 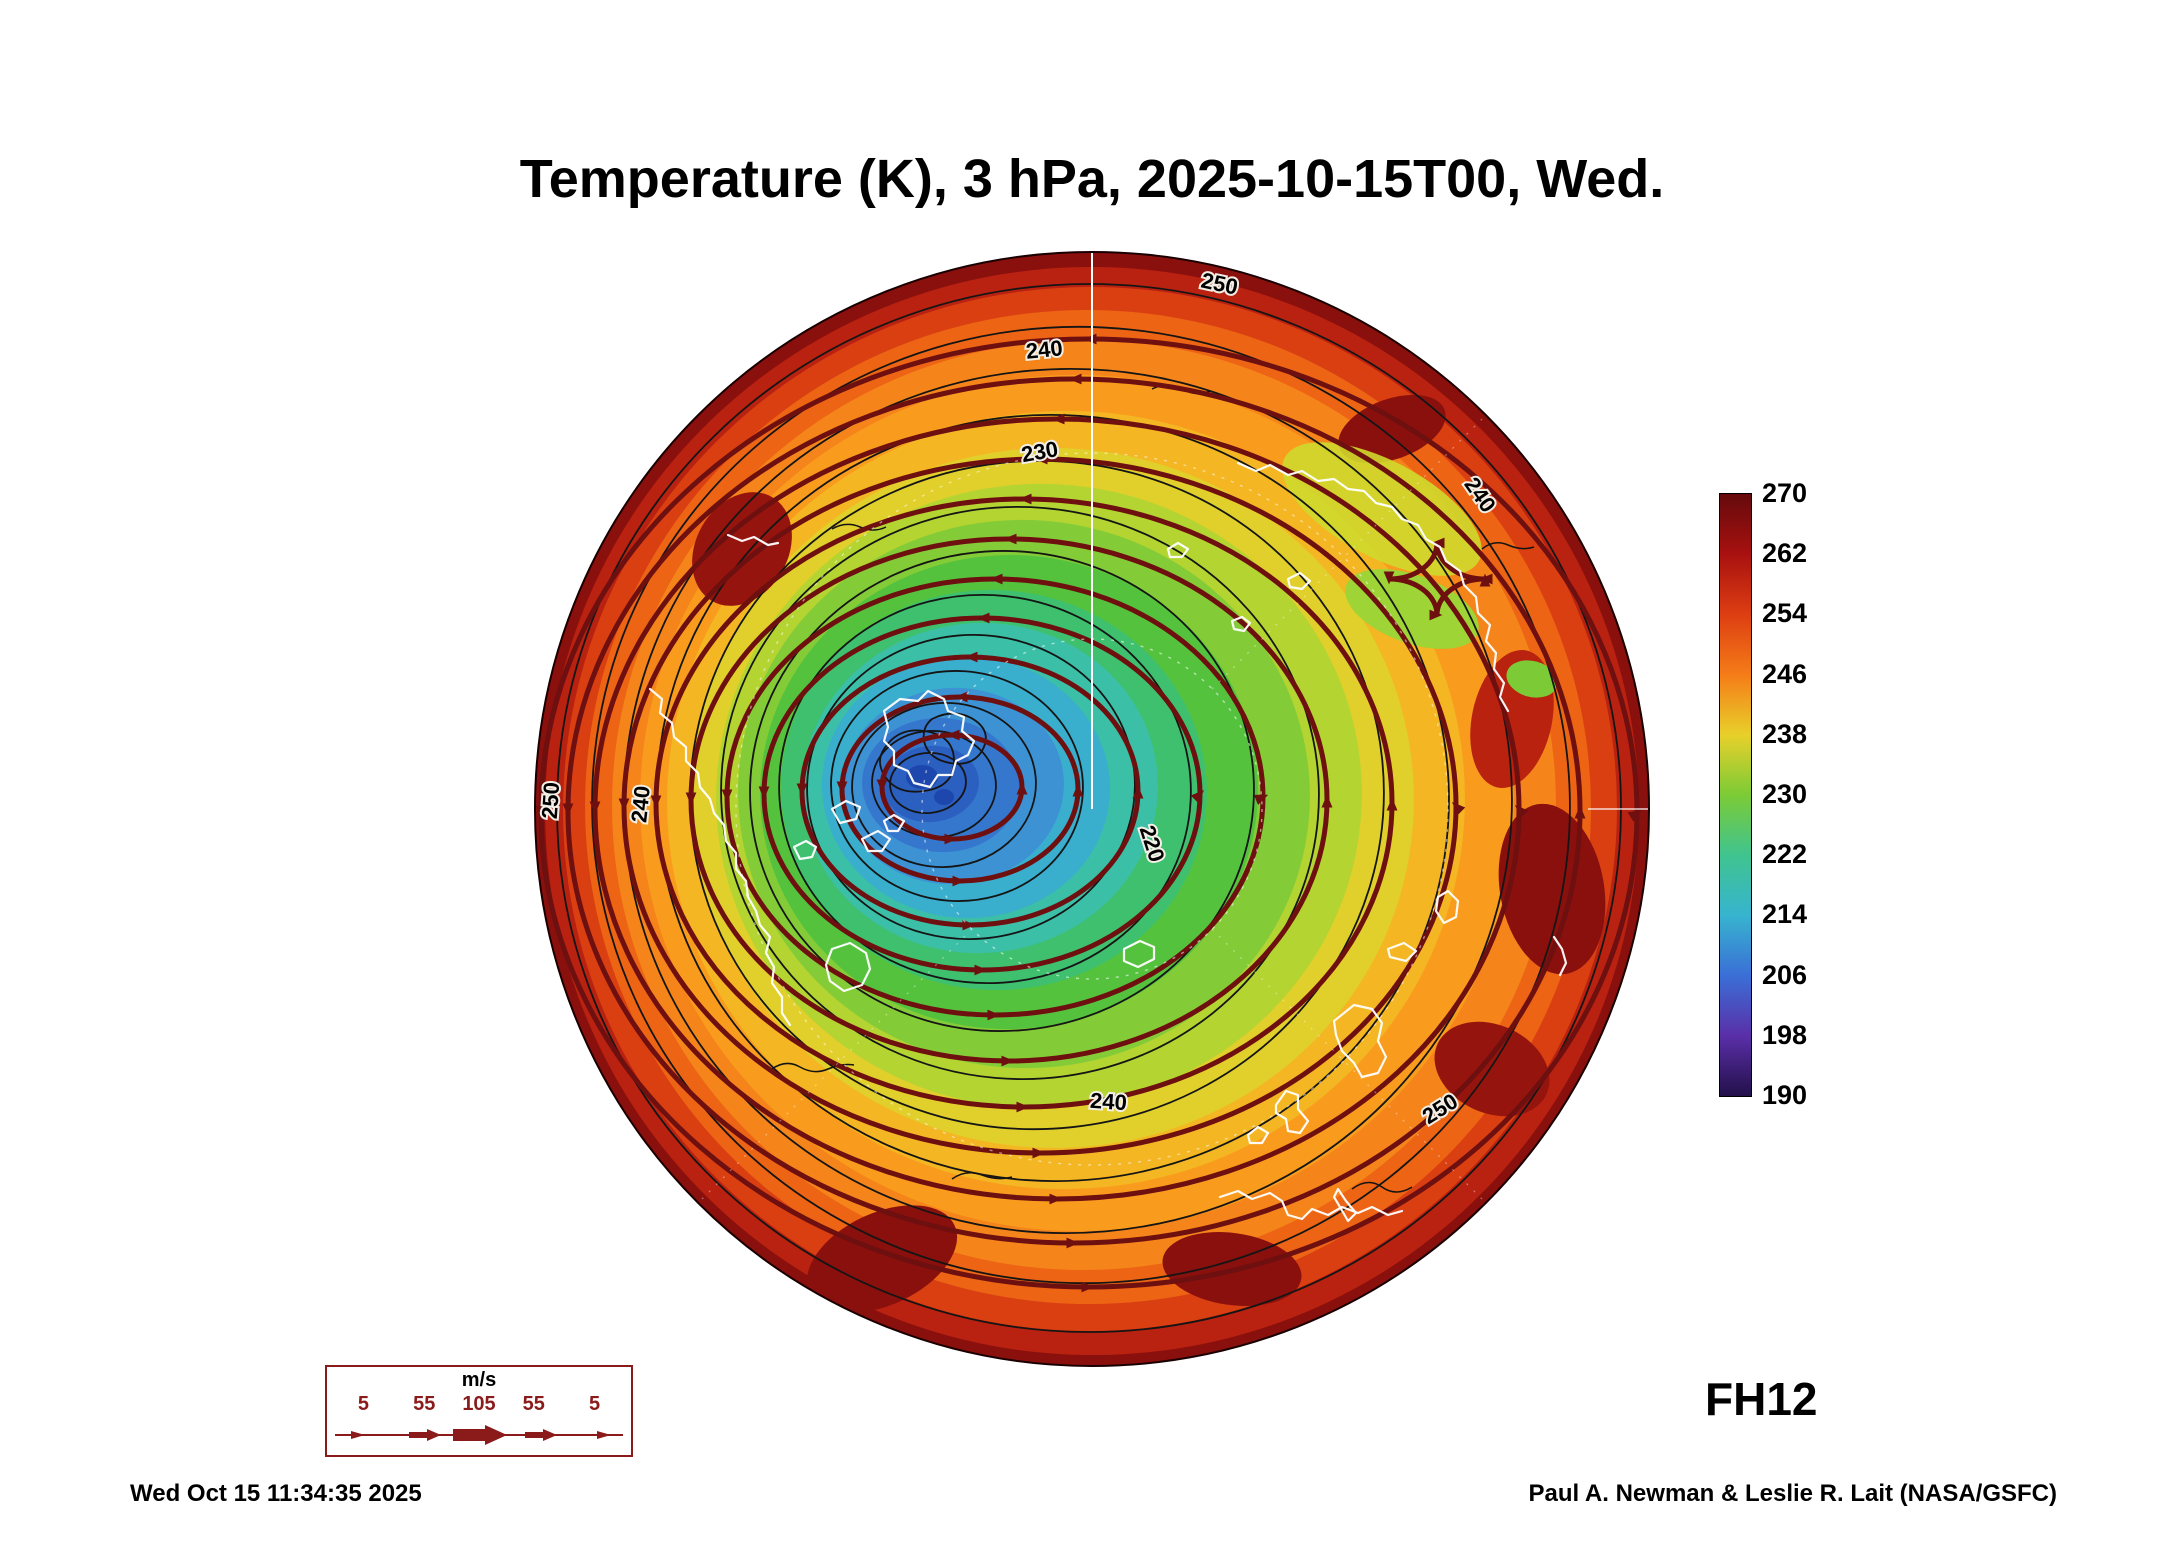 I want to click on colorbar-tick: 190, so click(x=1785, y=1094).